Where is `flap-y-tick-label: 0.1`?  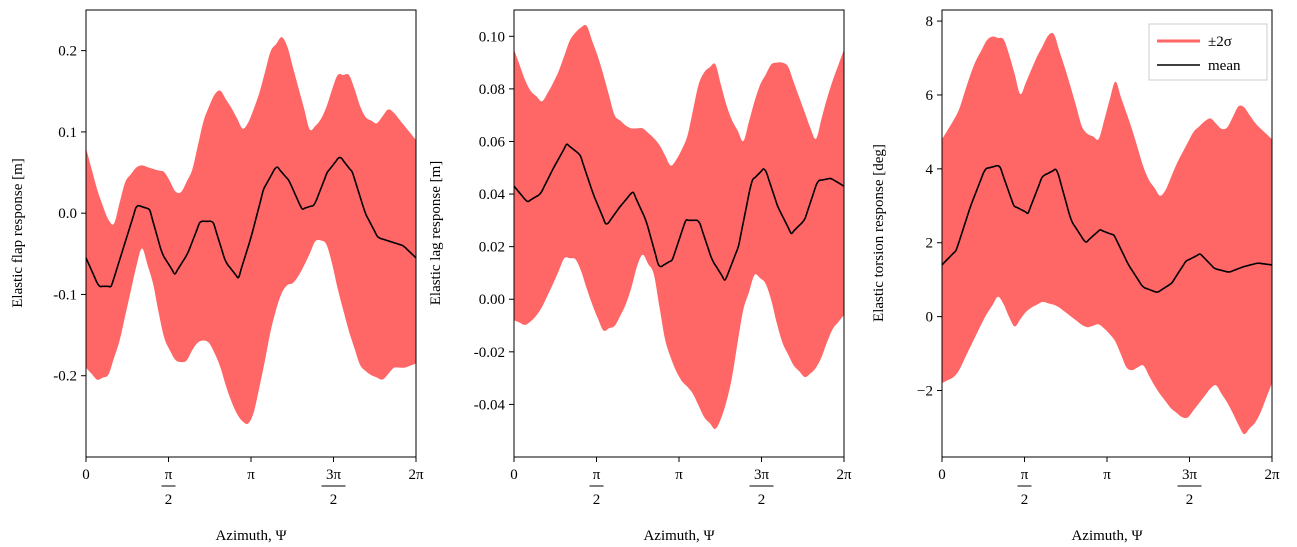
flap-y-tick-label: 0.1 is located at coordinates (67, 133).